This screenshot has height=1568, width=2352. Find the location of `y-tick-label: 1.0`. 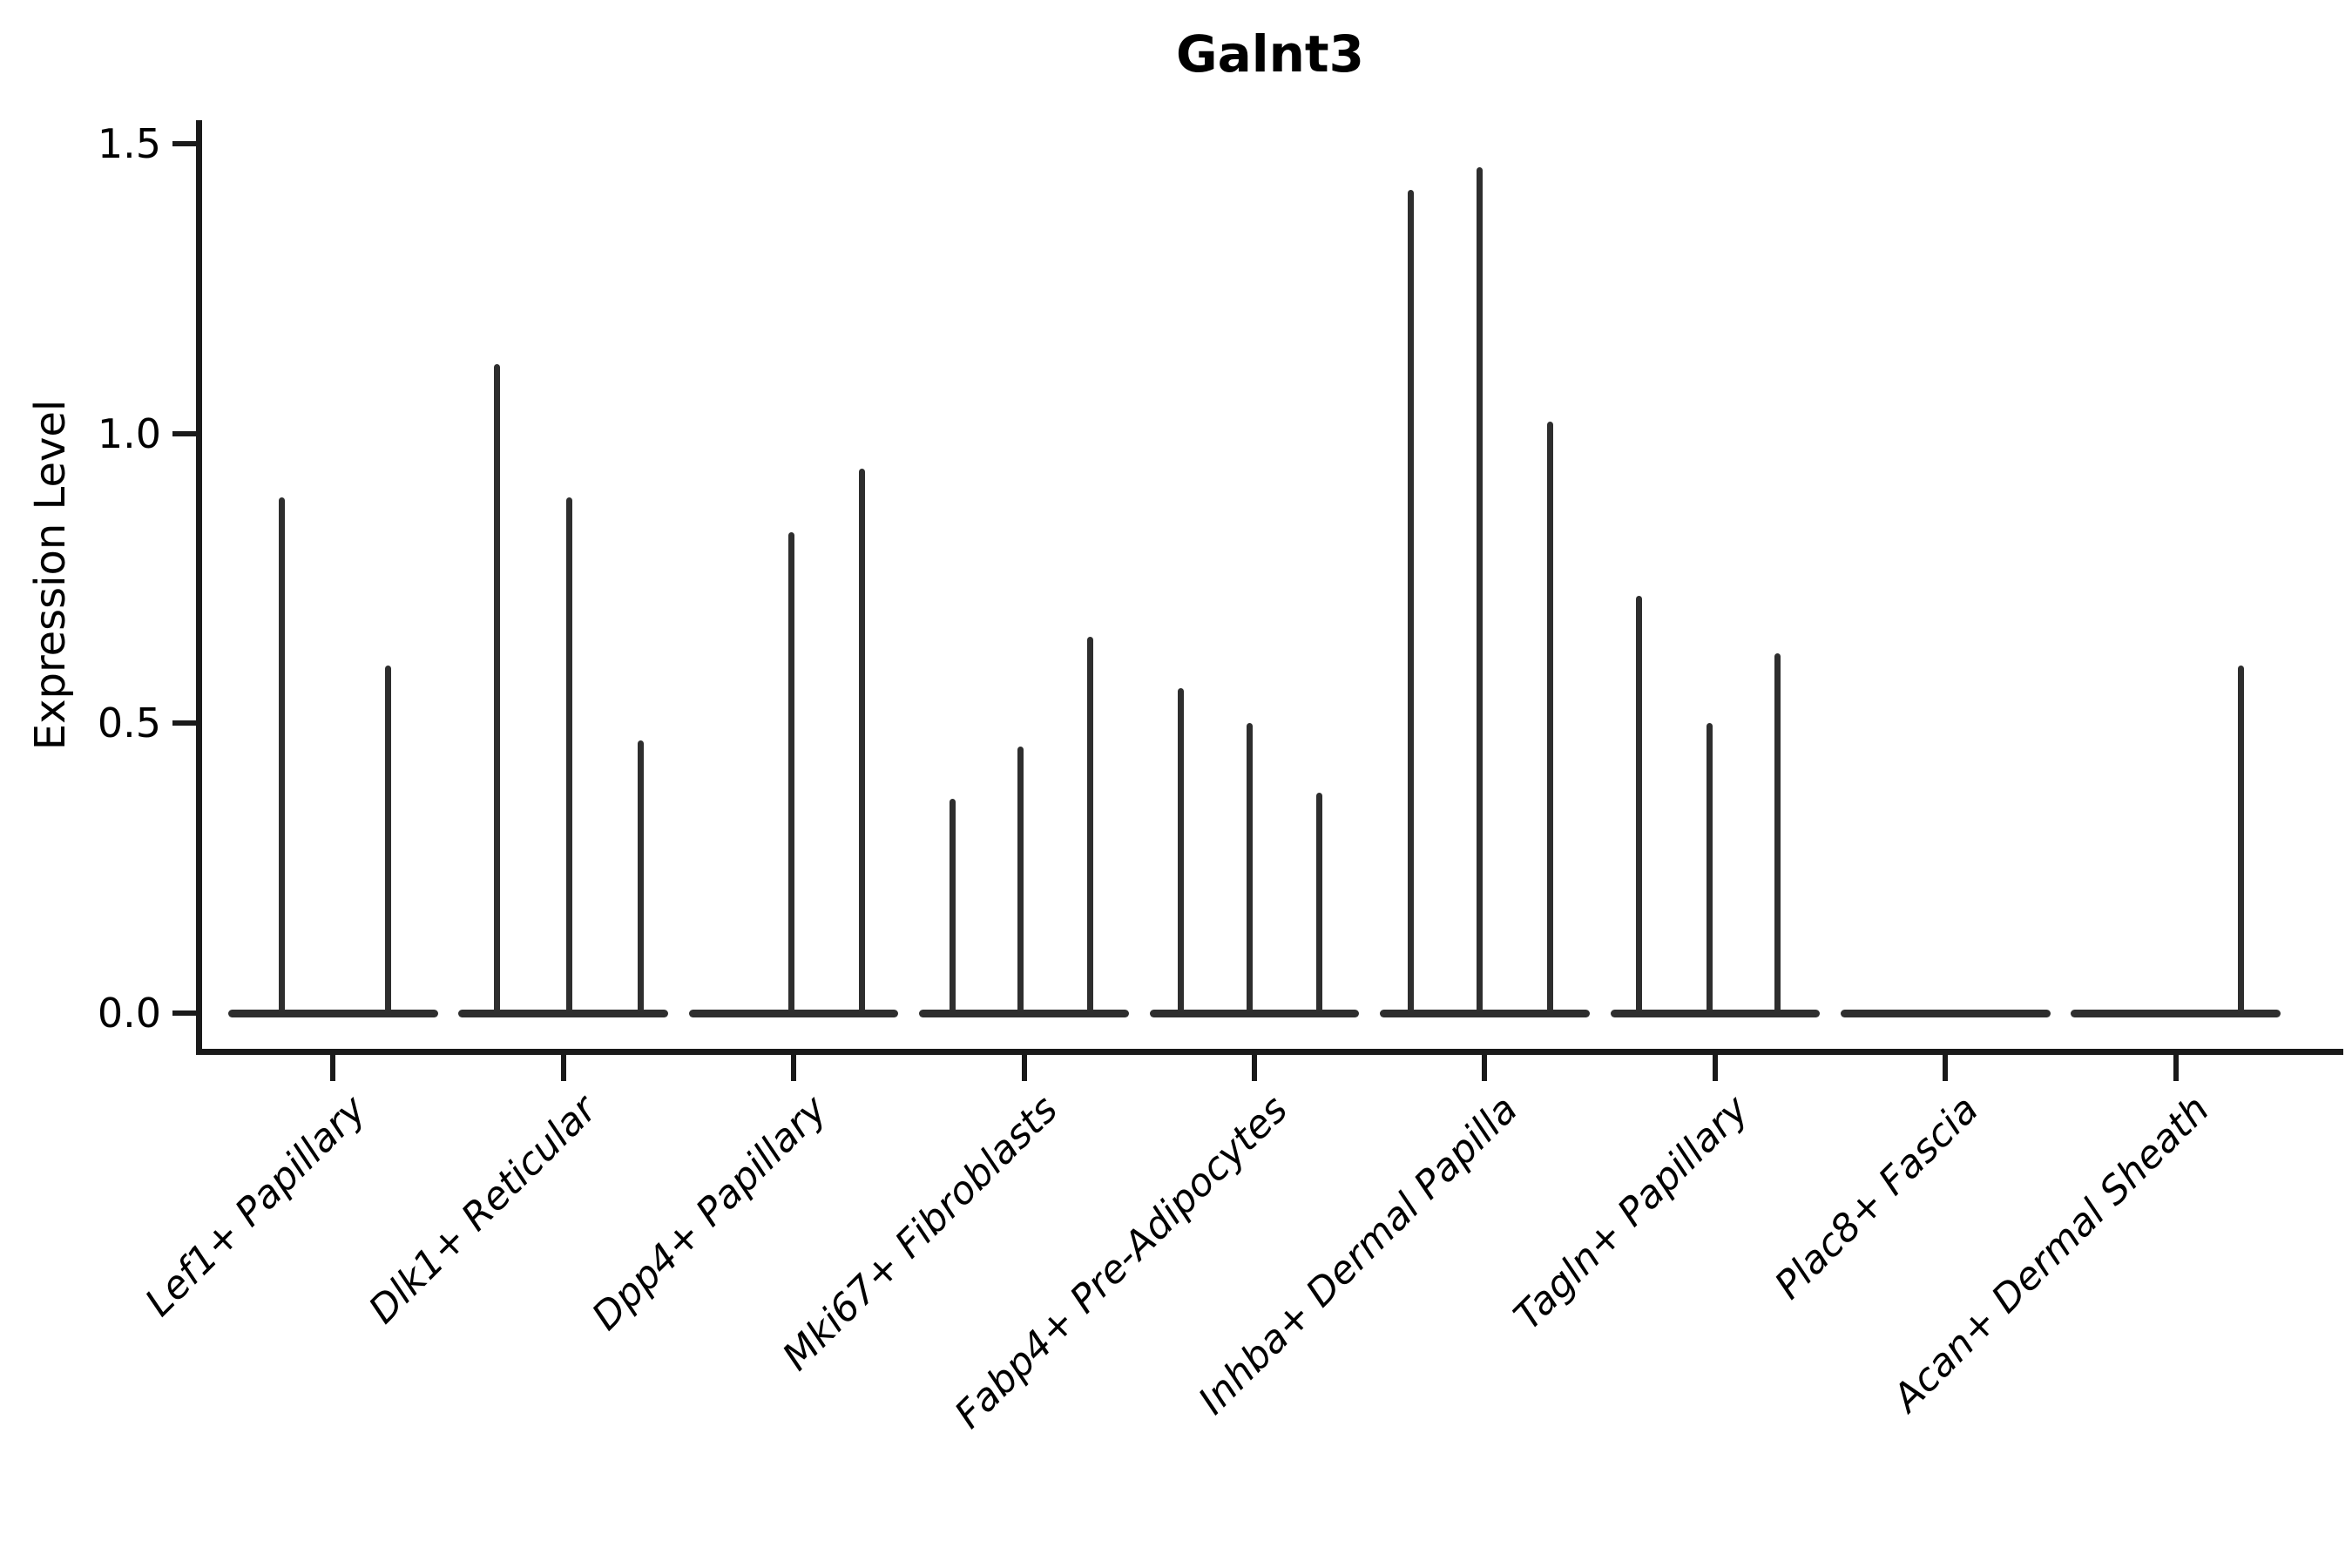

y-tick-label: 1.0 is located at coordinates (129, 433).